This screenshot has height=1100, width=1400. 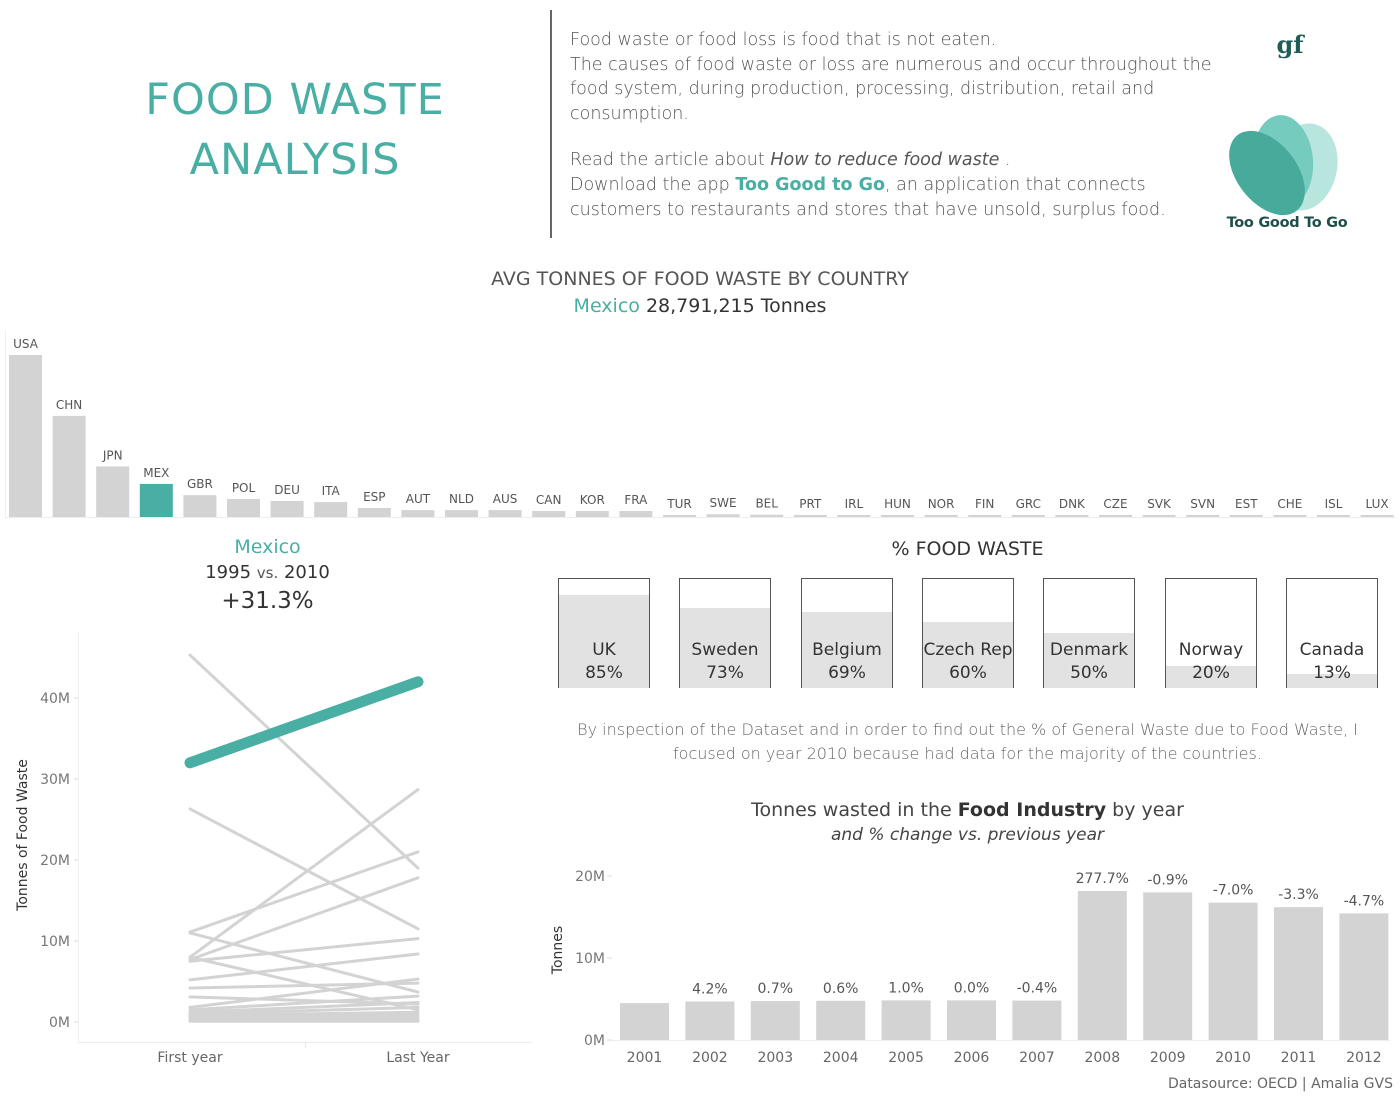 I want to click on too-good-to-go-logo-icon, so click(x=1287, y=177).